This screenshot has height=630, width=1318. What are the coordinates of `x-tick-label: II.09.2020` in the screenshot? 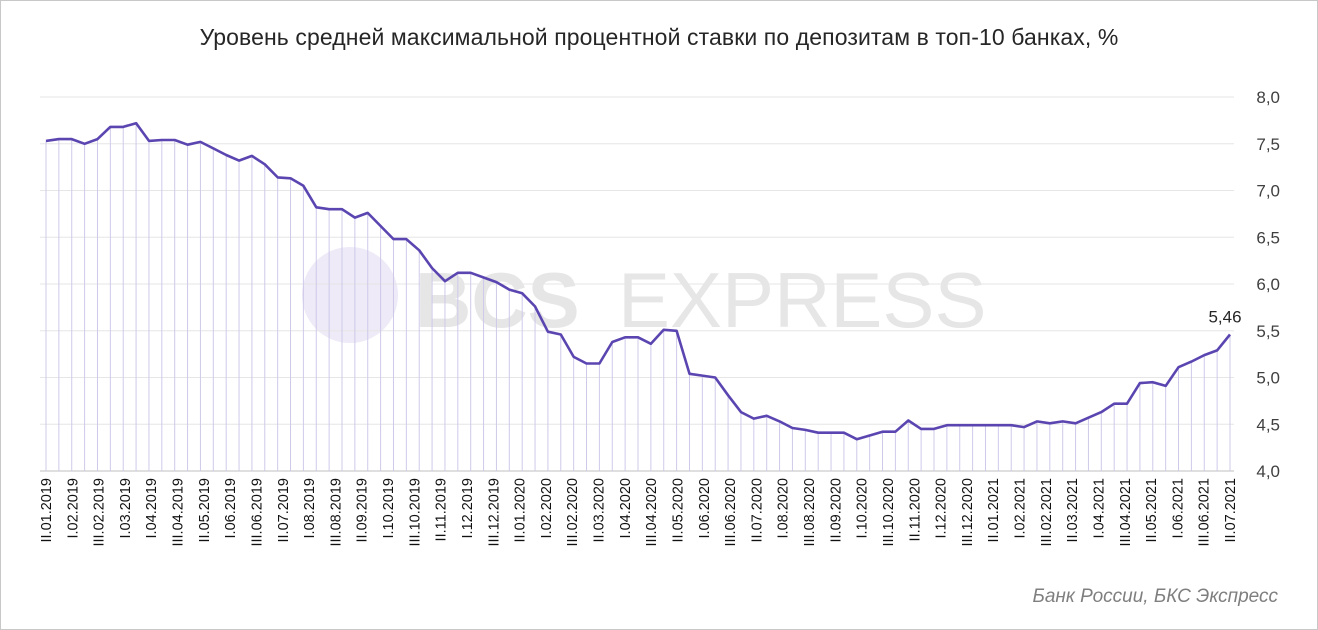 It's located at (836, 510).